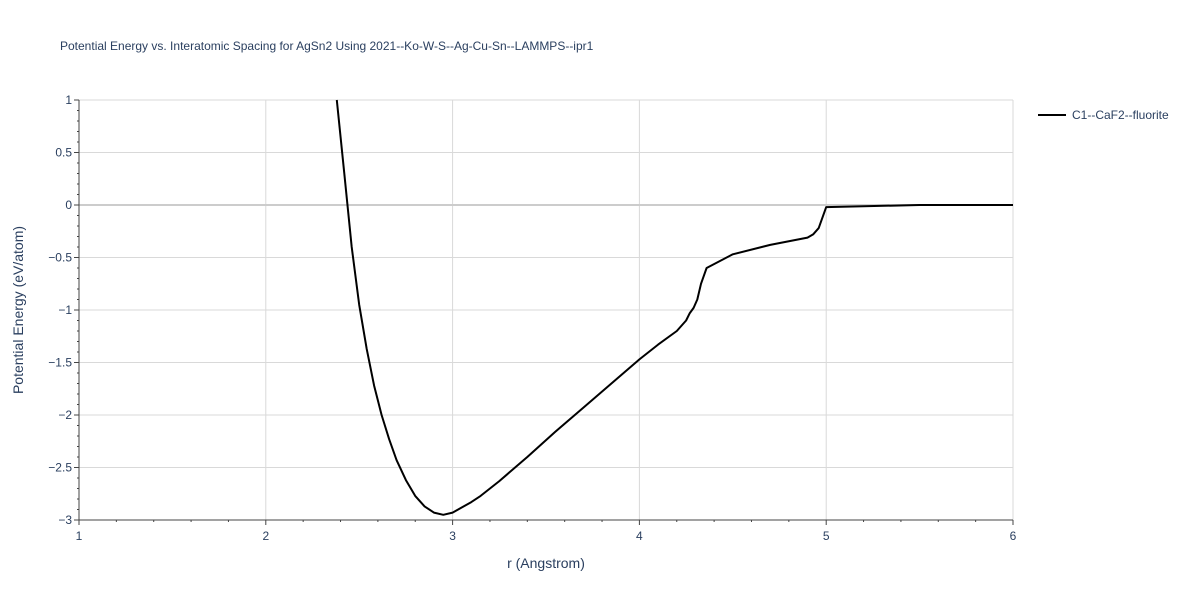  Describe the element at coordinates (639, 536) in the screenshot. I see `x-tick-label: 4` at that location.